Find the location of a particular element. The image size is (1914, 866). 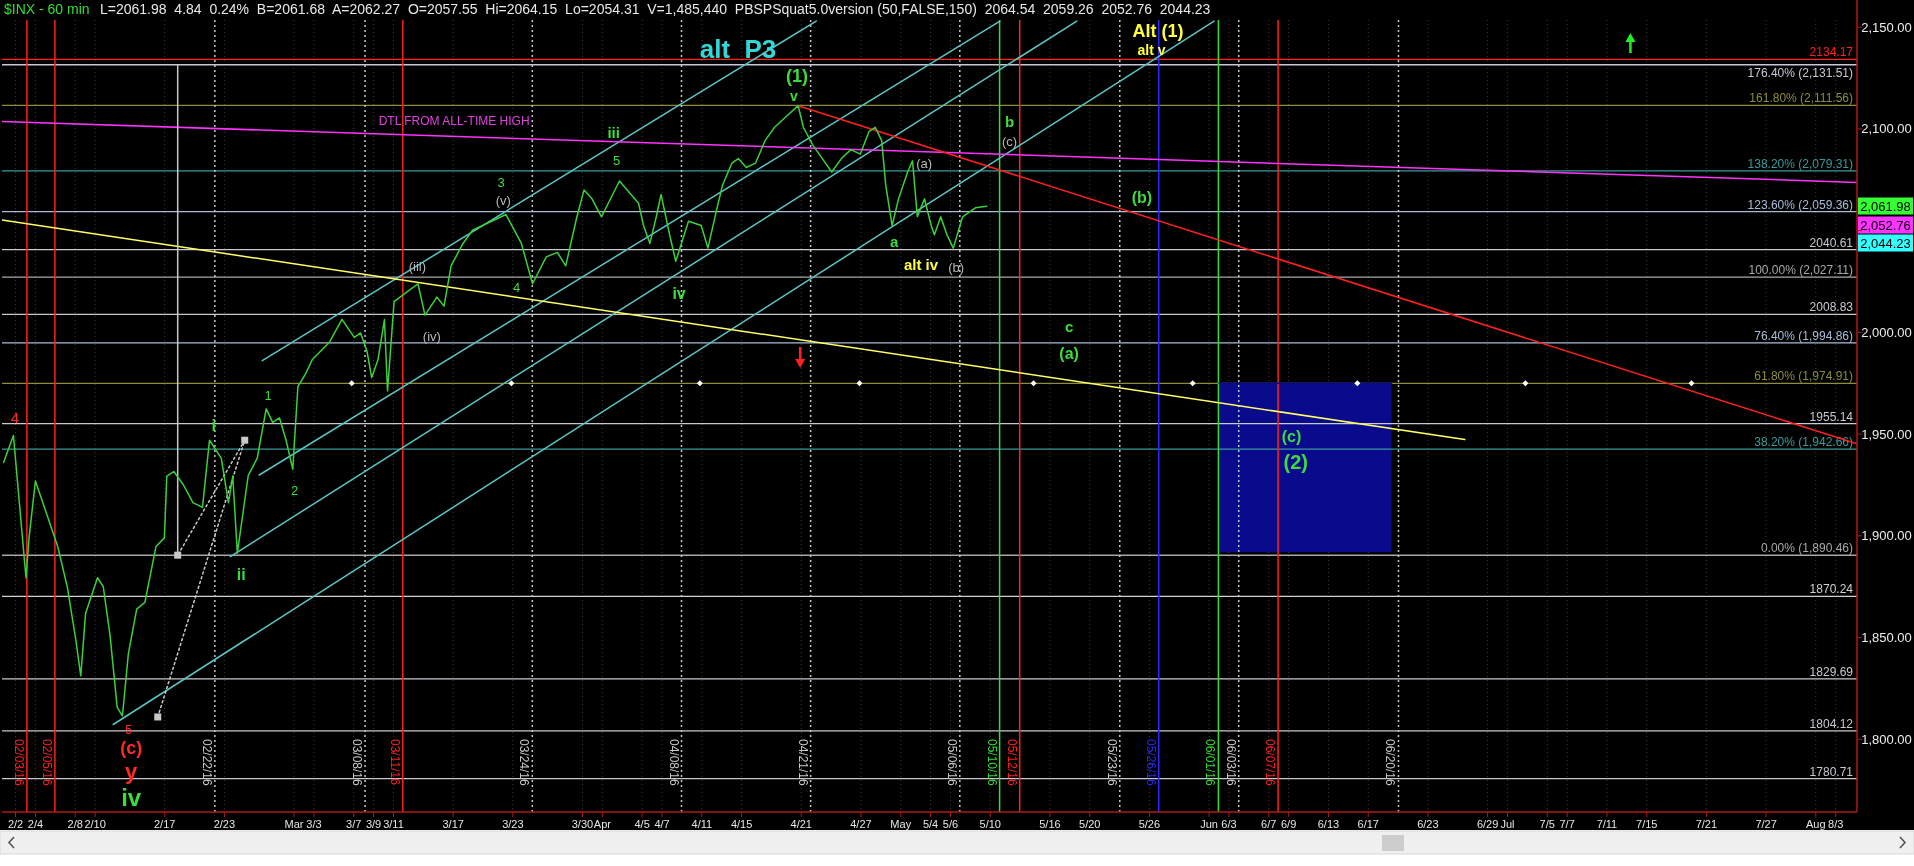

annotation: v is located at coordinates (793, 95).